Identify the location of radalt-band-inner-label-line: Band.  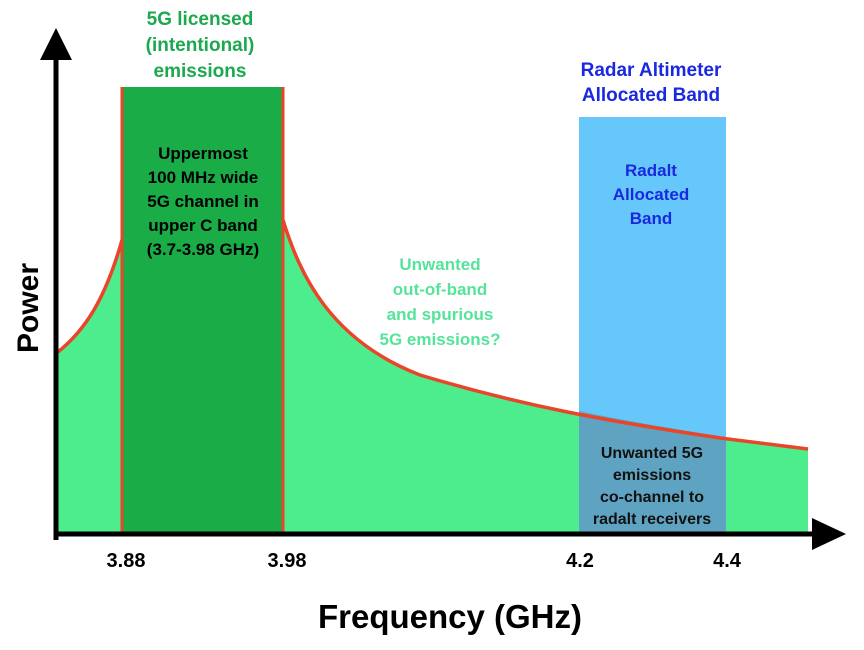
(651, 218).